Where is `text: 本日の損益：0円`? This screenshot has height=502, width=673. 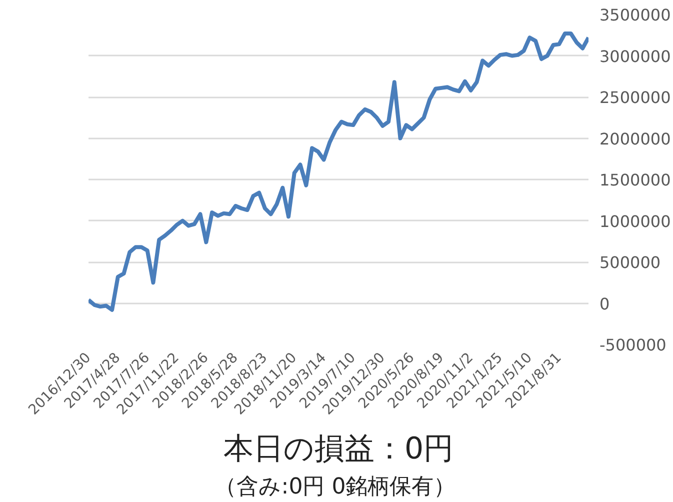 text: 本日の損益：0円 is located at coordinates (338, 449).